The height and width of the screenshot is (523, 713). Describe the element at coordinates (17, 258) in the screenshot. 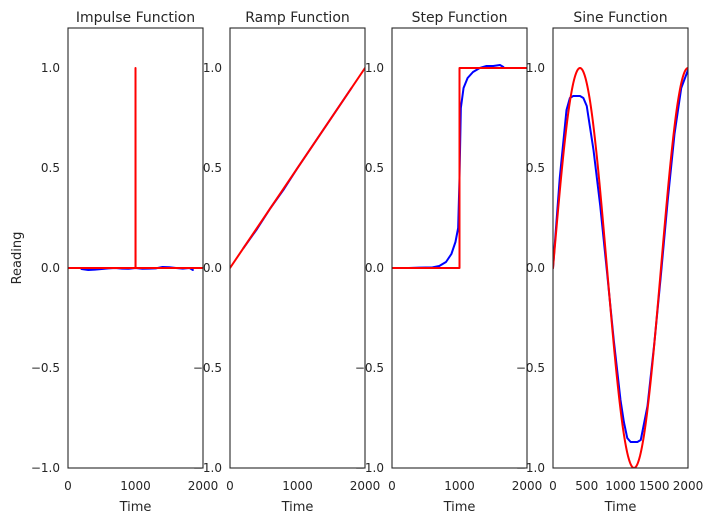

I see `y-axis-label: Reading` at that location.